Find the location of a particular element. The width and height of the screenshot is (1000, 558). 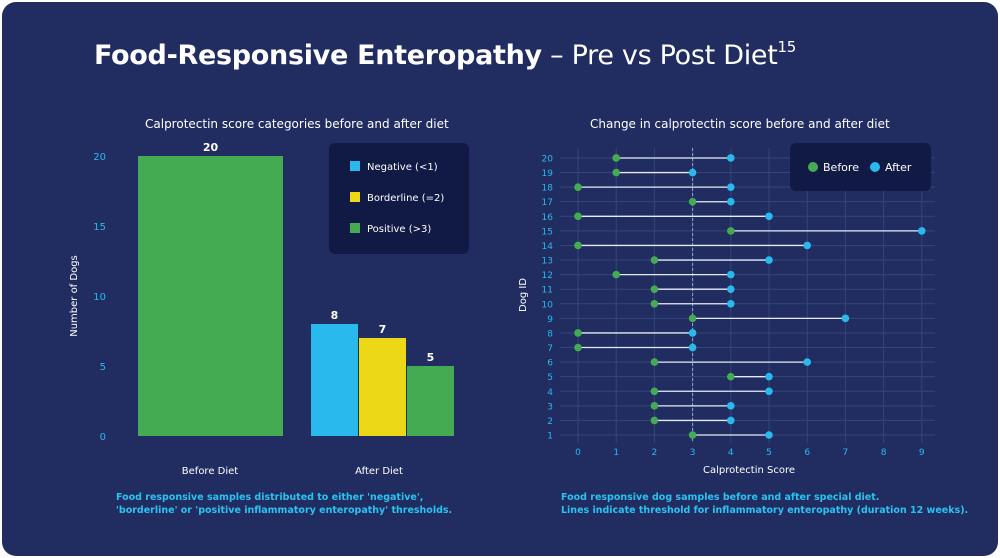

y-tick-label: 12 is located at coordinates (547, 276).